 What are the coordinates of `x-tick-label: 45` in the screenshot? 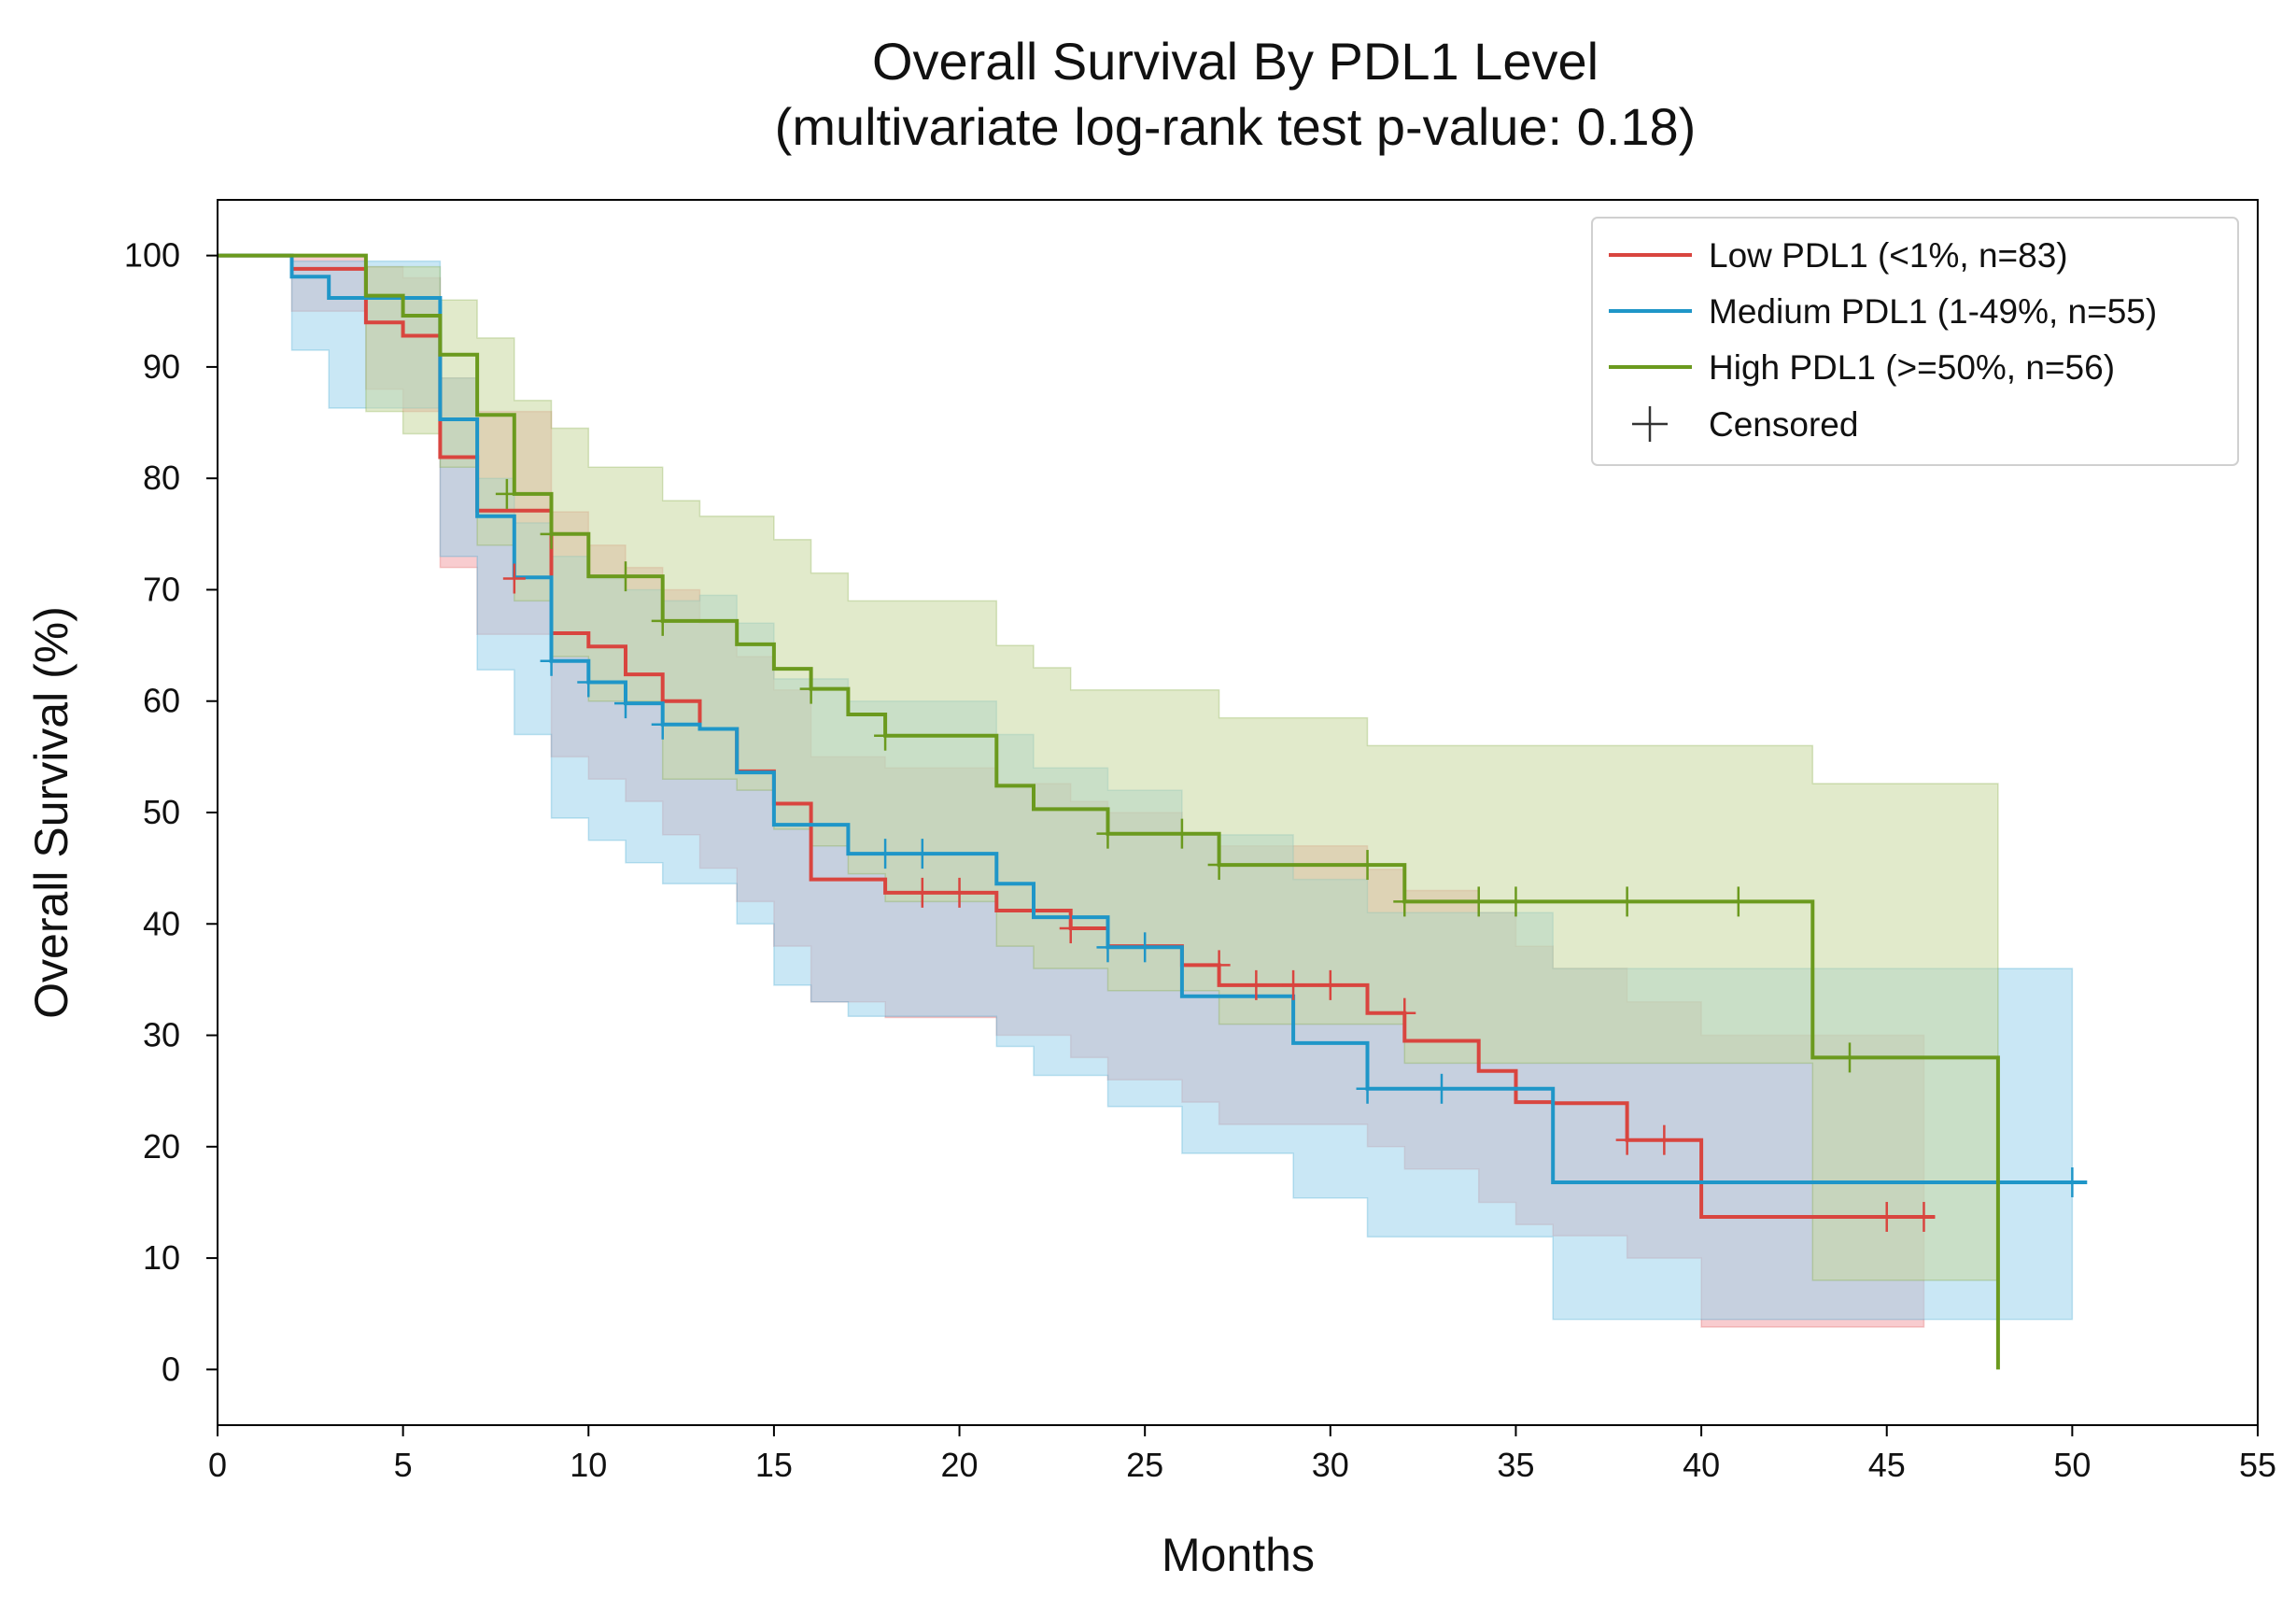 It's located at (1887, 1465).